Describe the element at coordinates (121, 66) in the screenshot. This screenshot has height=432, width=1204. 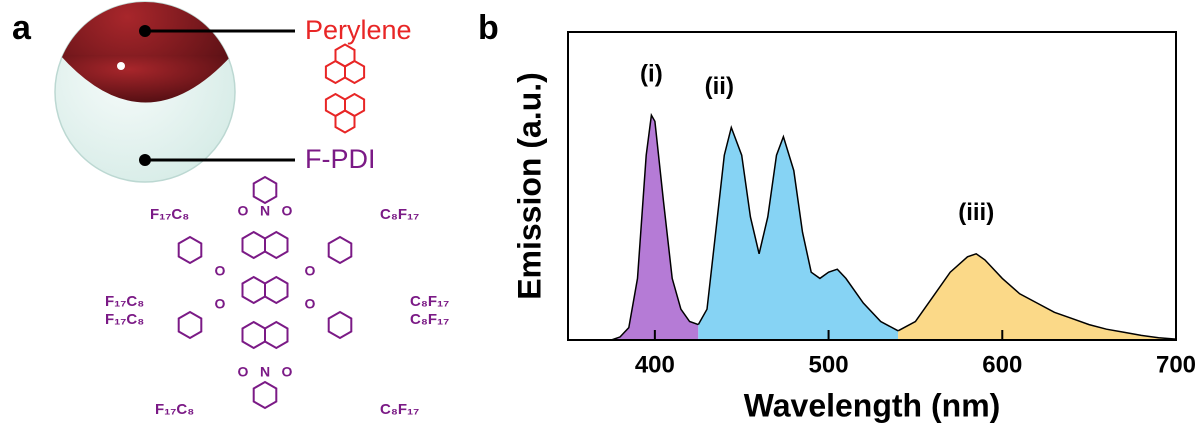
I see `highlight` at that location.